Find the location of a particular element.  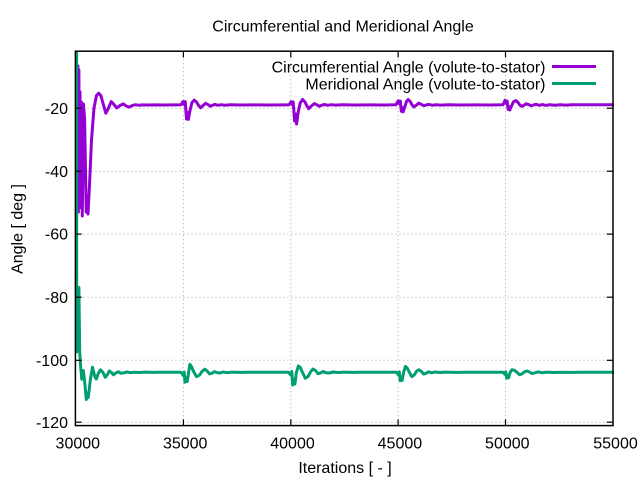

svg-text: Iterations [ - ] is located at coordinates (344, 468).